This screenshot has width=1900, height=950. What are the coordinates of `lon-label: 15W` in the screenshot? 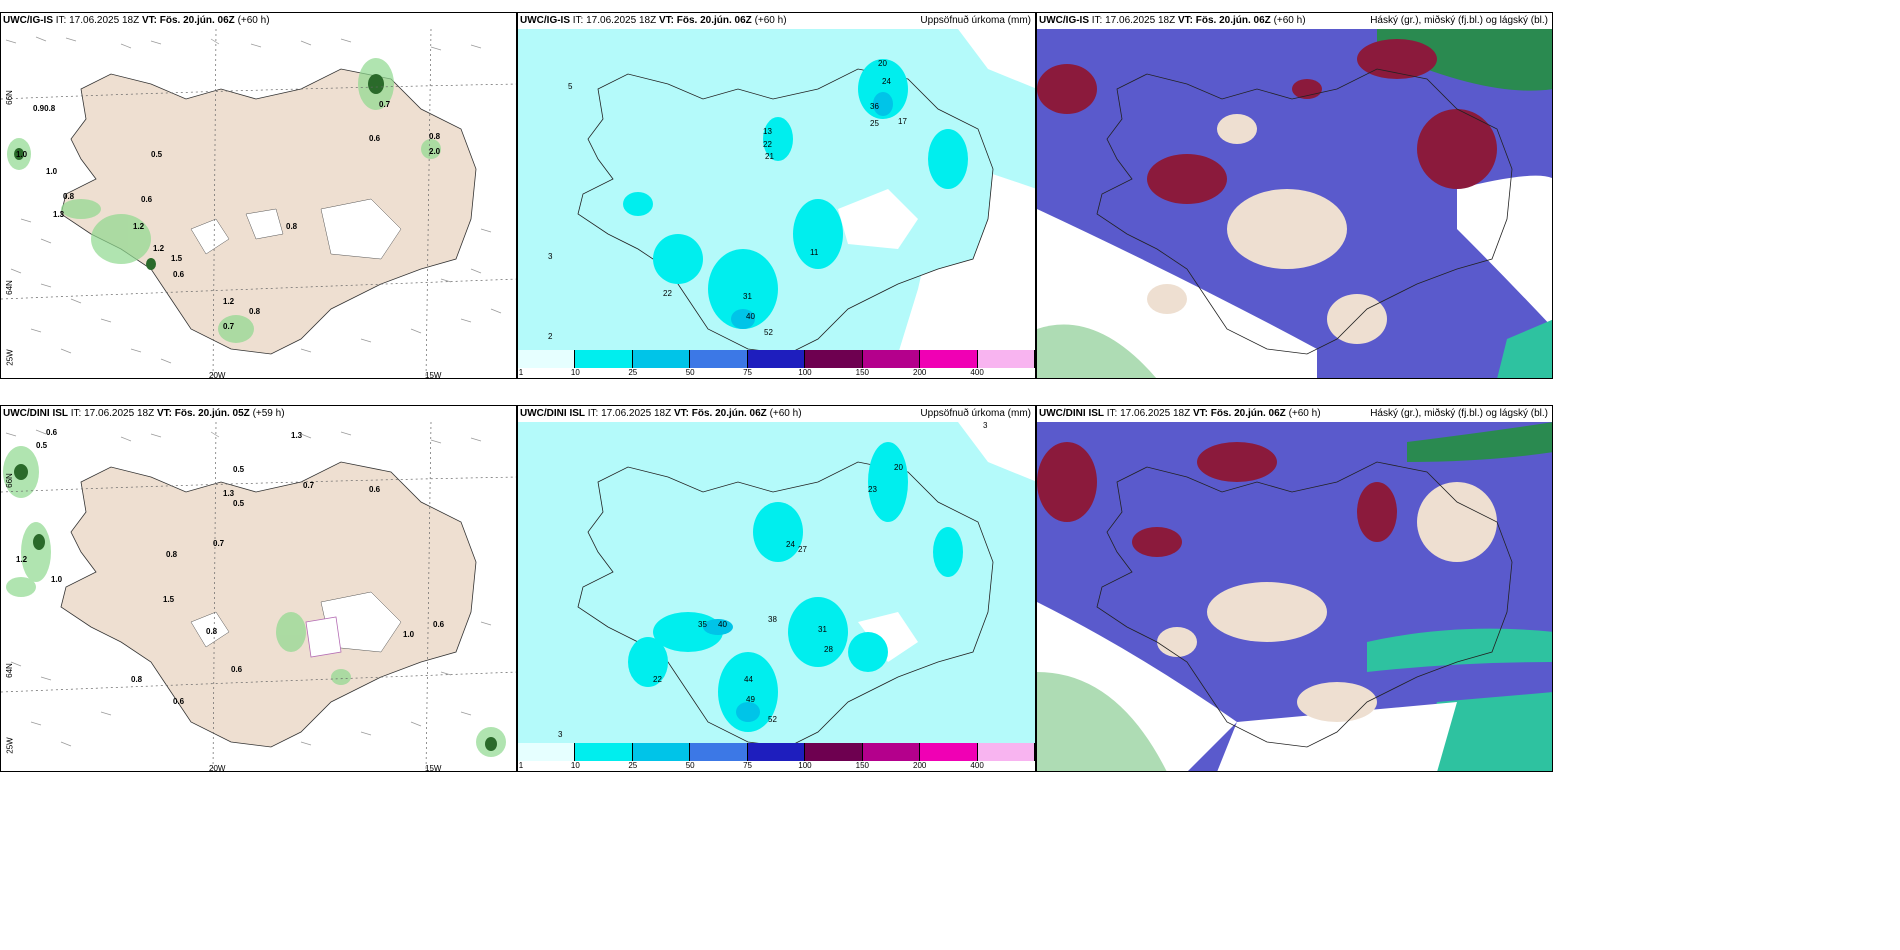 It's located at (433, 768).